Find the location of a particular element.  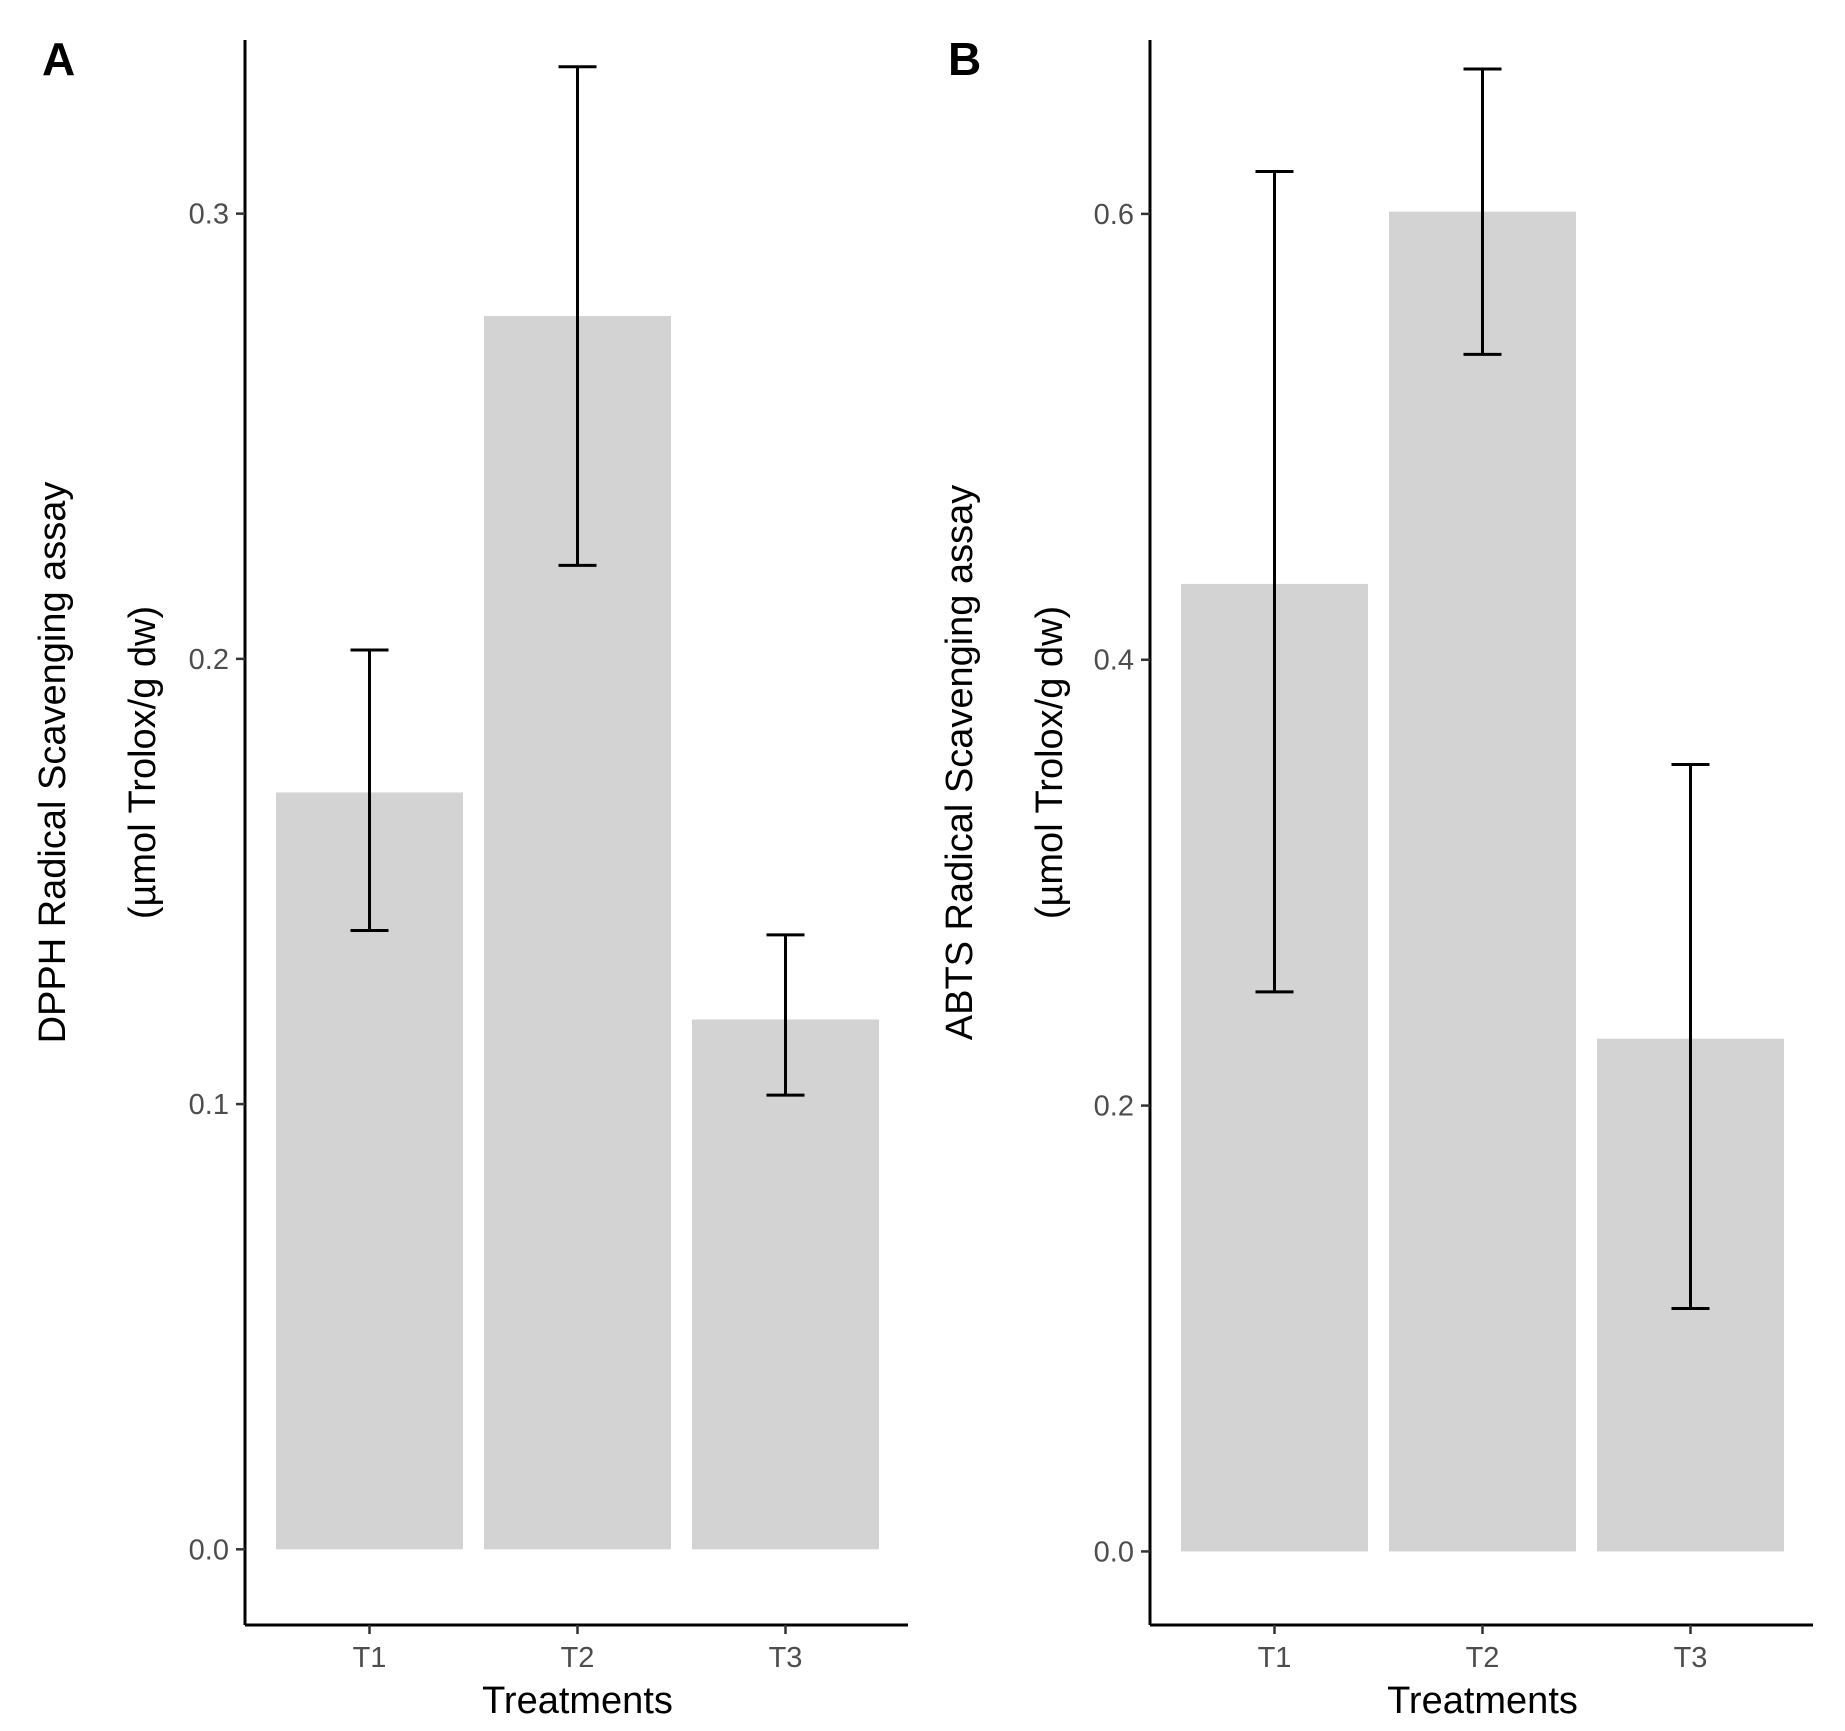

y-tick-label: 0.1 is located at coordinates (209, 1105).